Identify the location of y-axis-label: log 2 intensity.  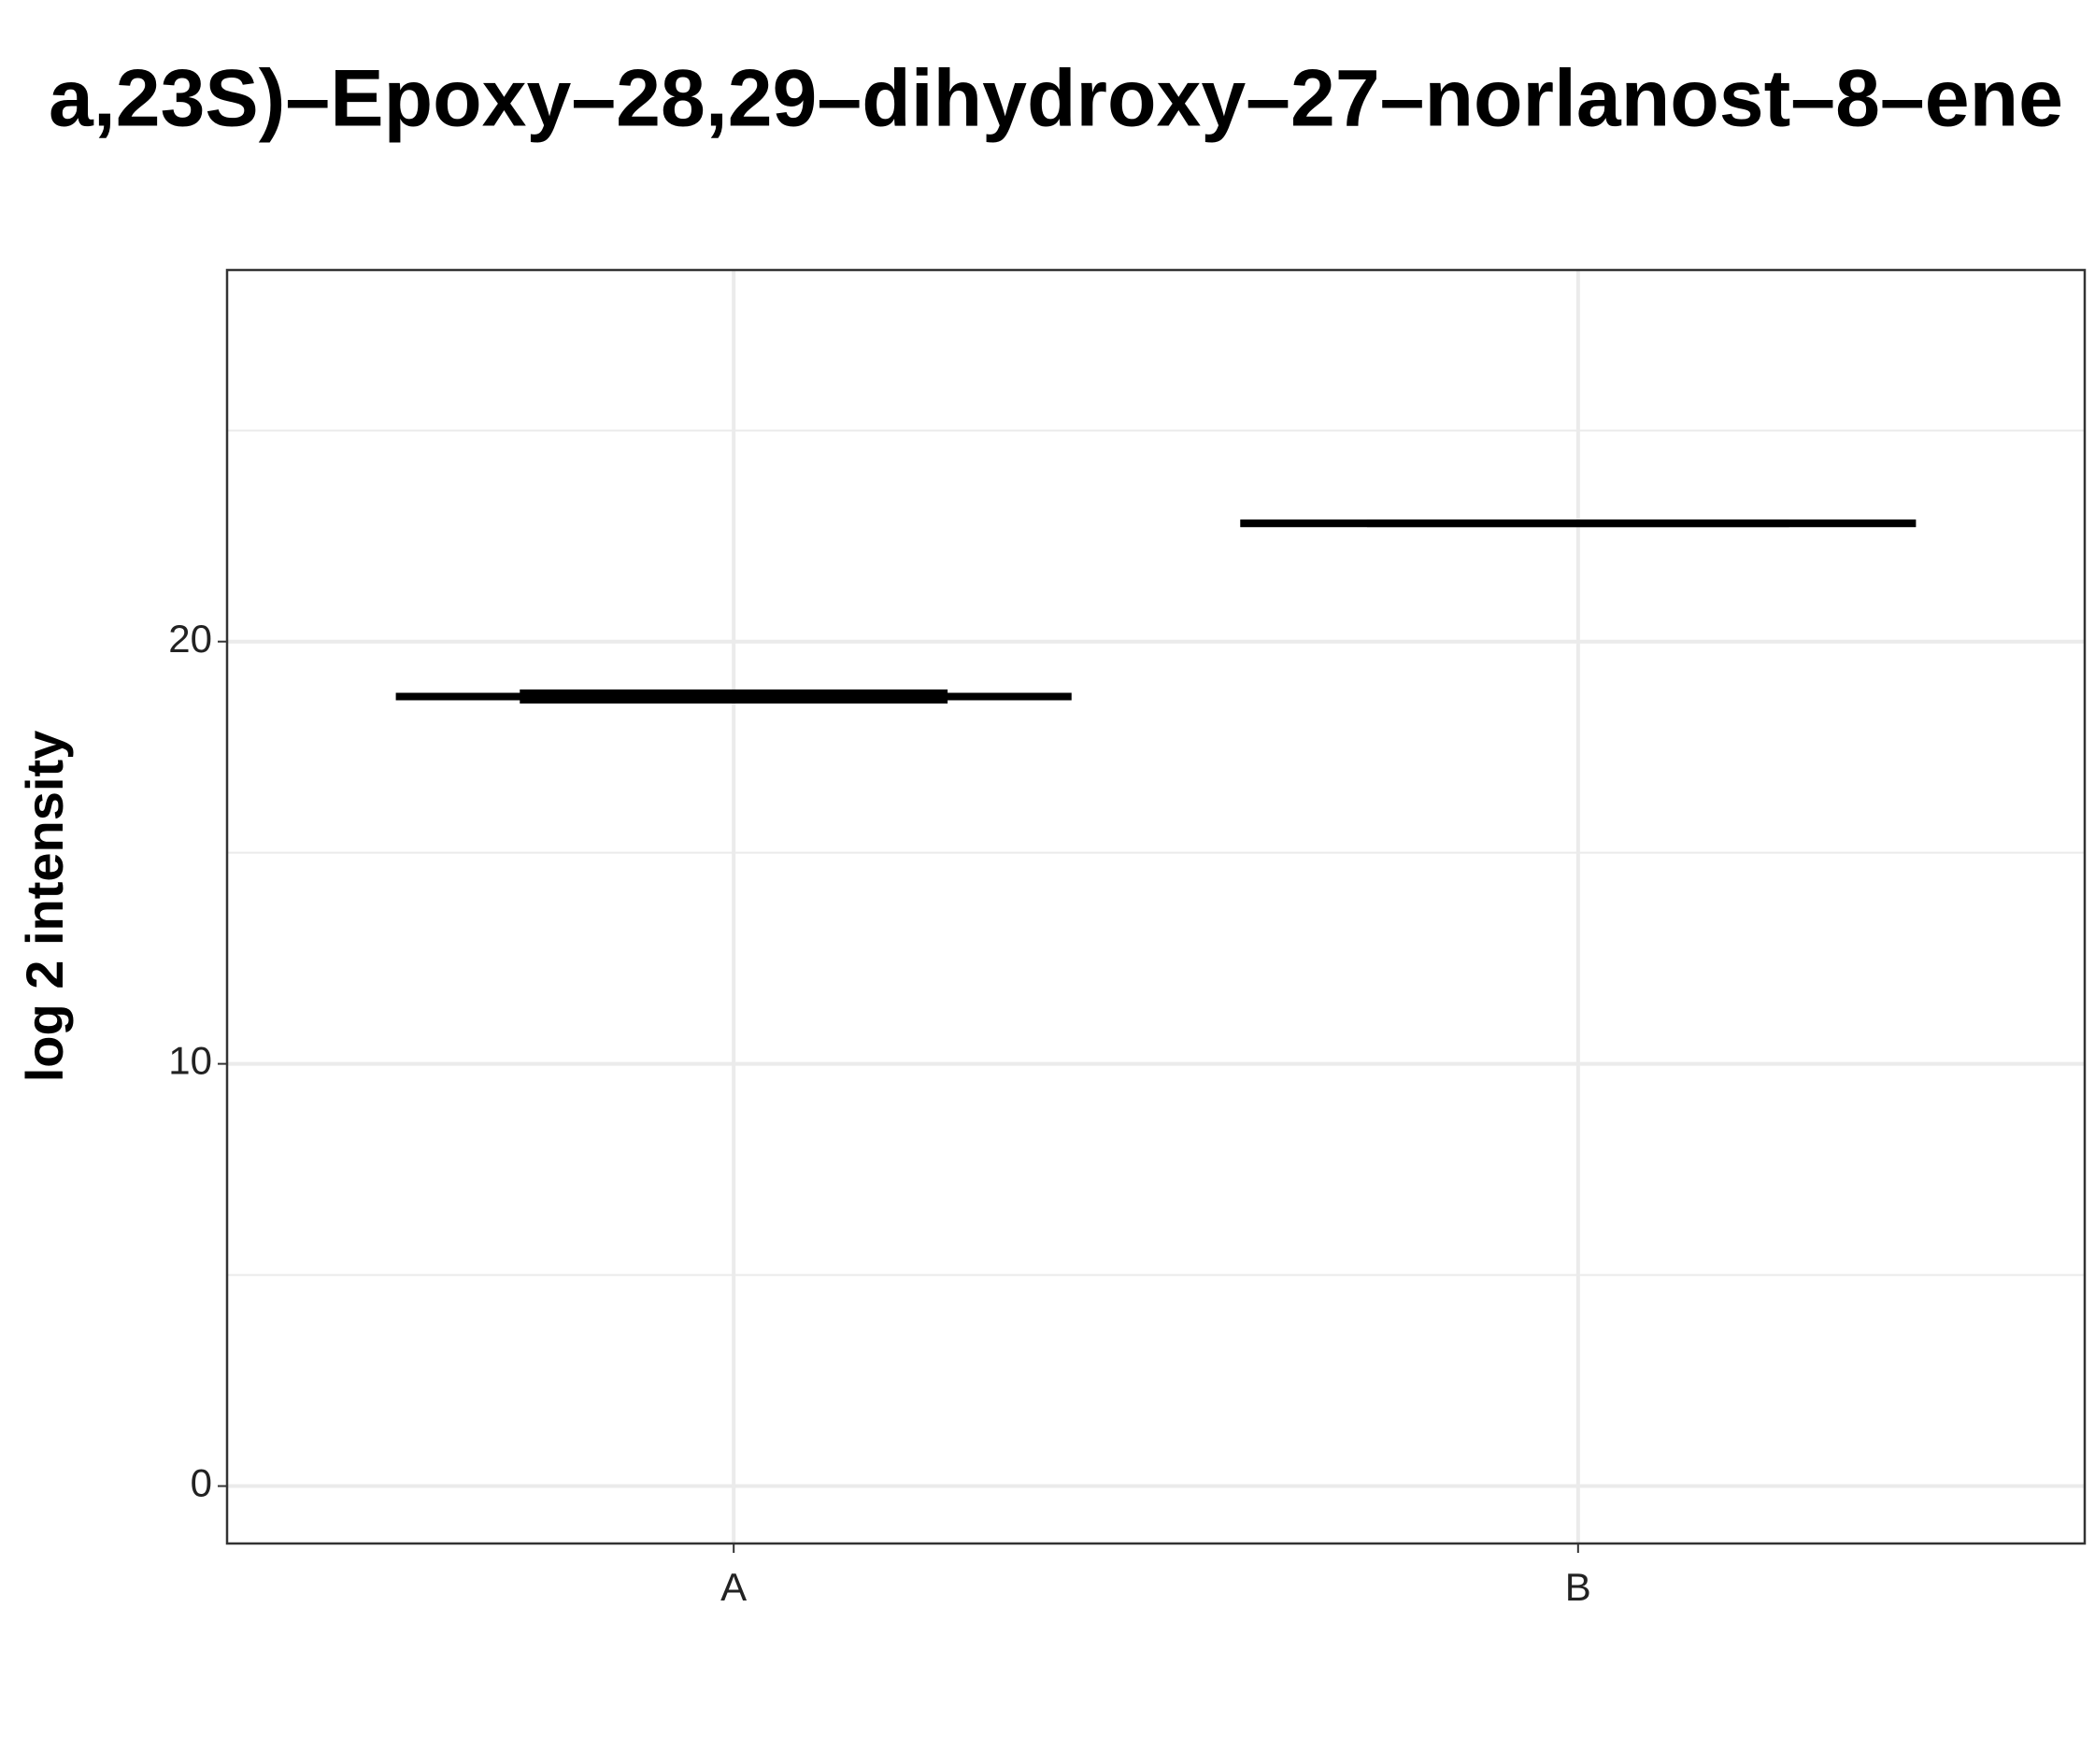
(44, 907).